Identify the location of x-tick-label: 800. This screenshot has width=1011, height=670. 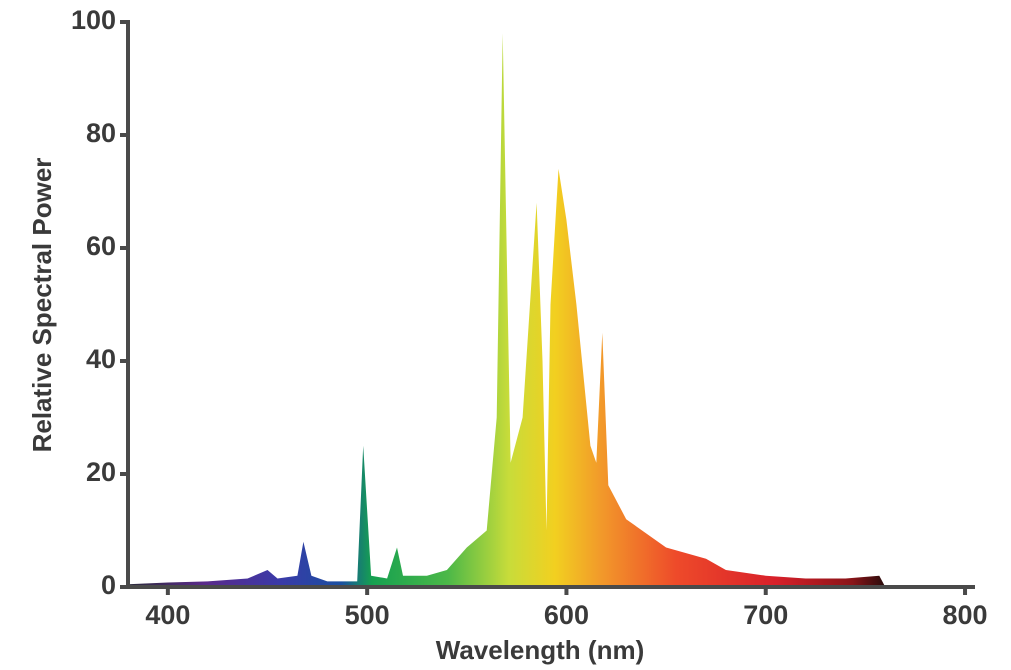
(965, 615).